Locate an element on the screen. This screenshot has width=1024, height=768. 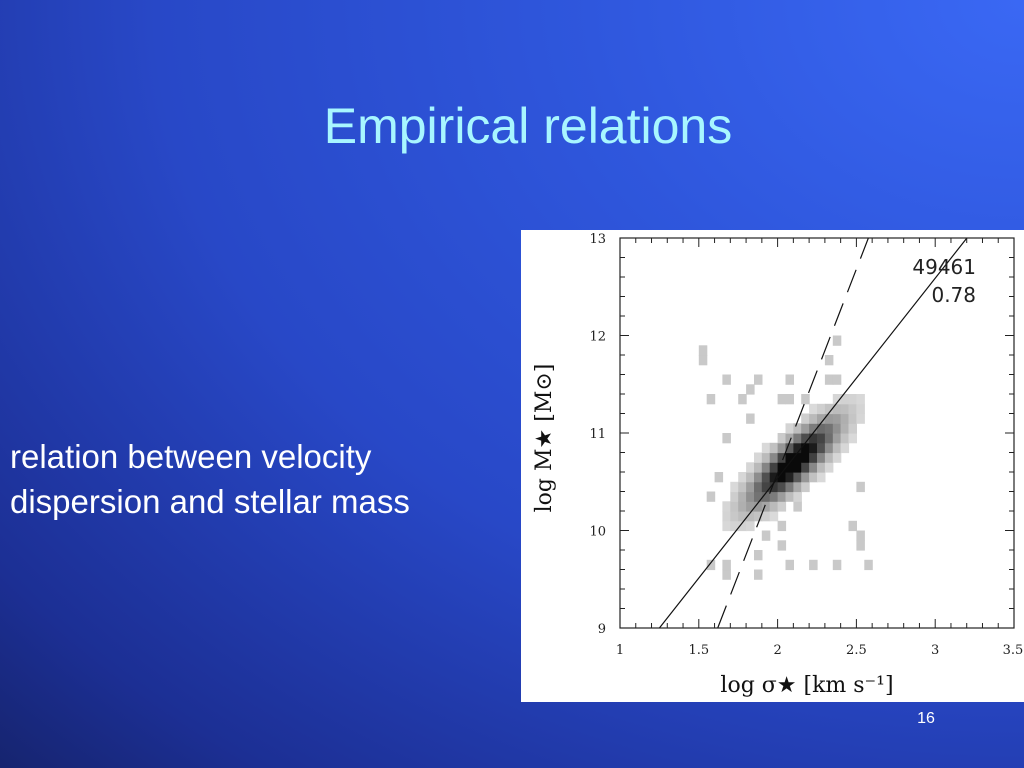
annotation-coefficient: 0.78 is located at coordinates (953, 295).